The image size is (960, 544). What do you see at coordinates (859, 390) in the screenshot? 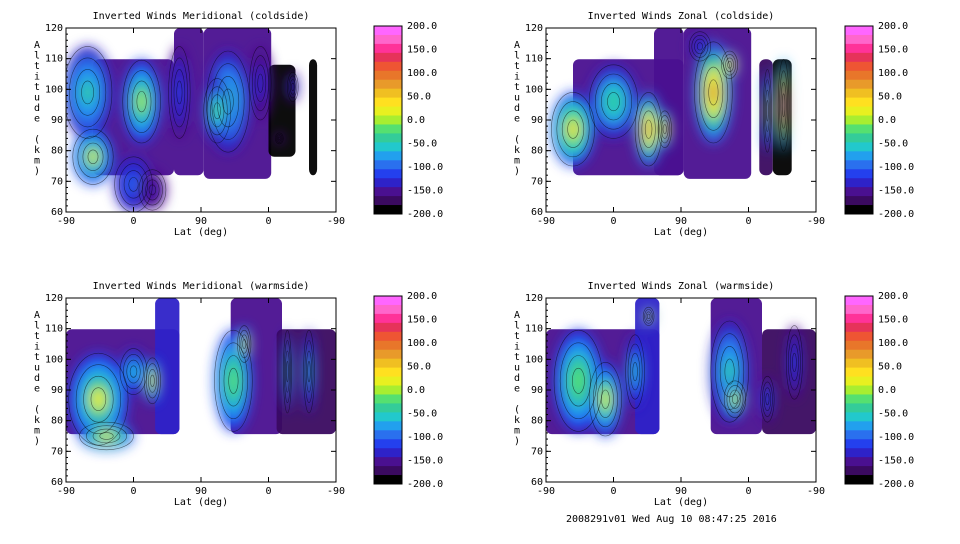
I see `colorbar-frame` at bounding box center [859, 390].